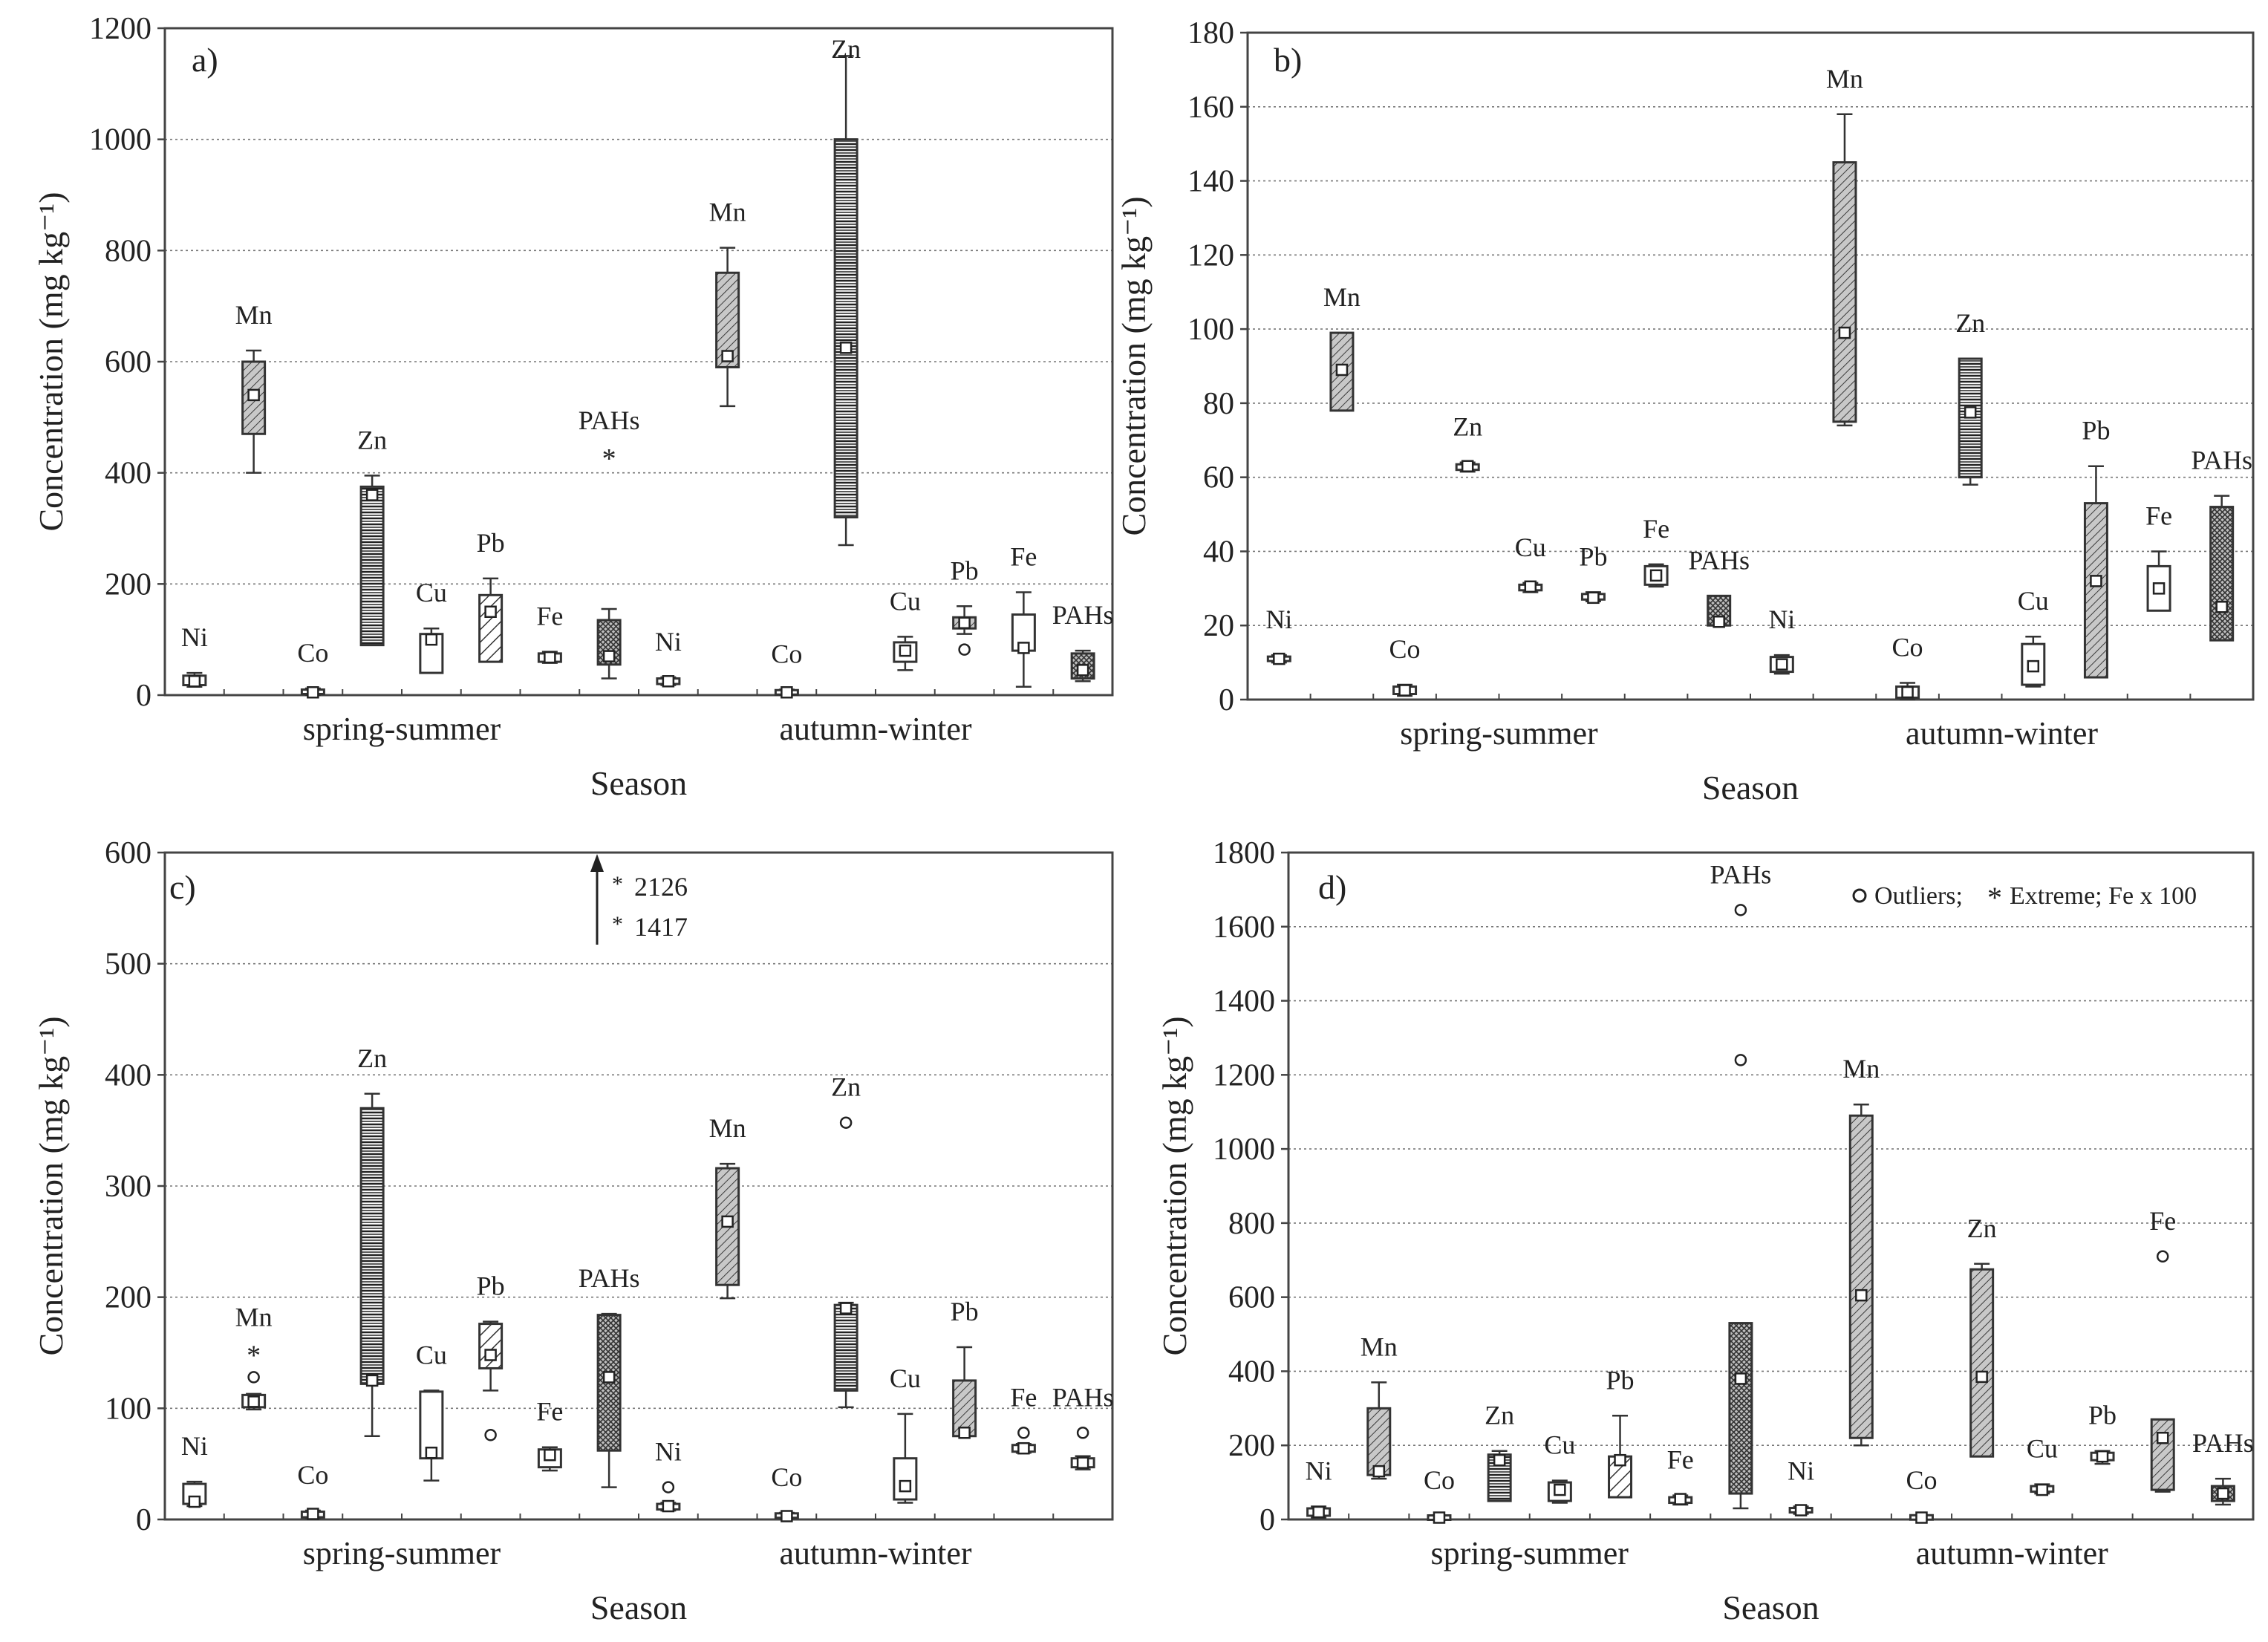 This screenshot has height=1642, width=2268. I want to click on y-tick-label: 1800, so click(1244, 853).